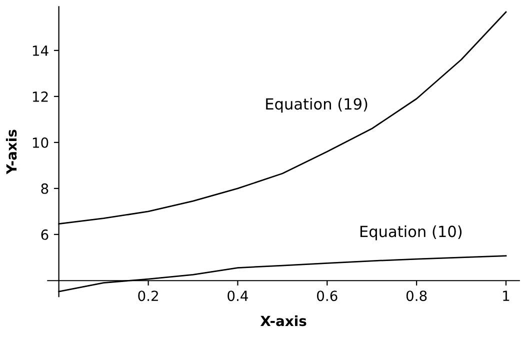  Describe the element at coordinates (44, 188) in the screenshot. I see `y-tick-label: 8` at that location.